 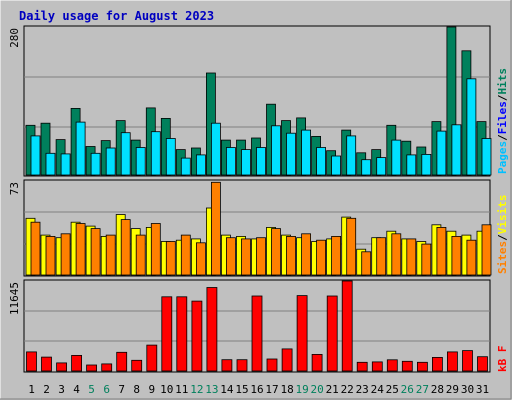 What do you see at coordinates (502, 121) in the screenshot?
I see `legend: Pages/Files/Hits` at bounding box center [502, 121].